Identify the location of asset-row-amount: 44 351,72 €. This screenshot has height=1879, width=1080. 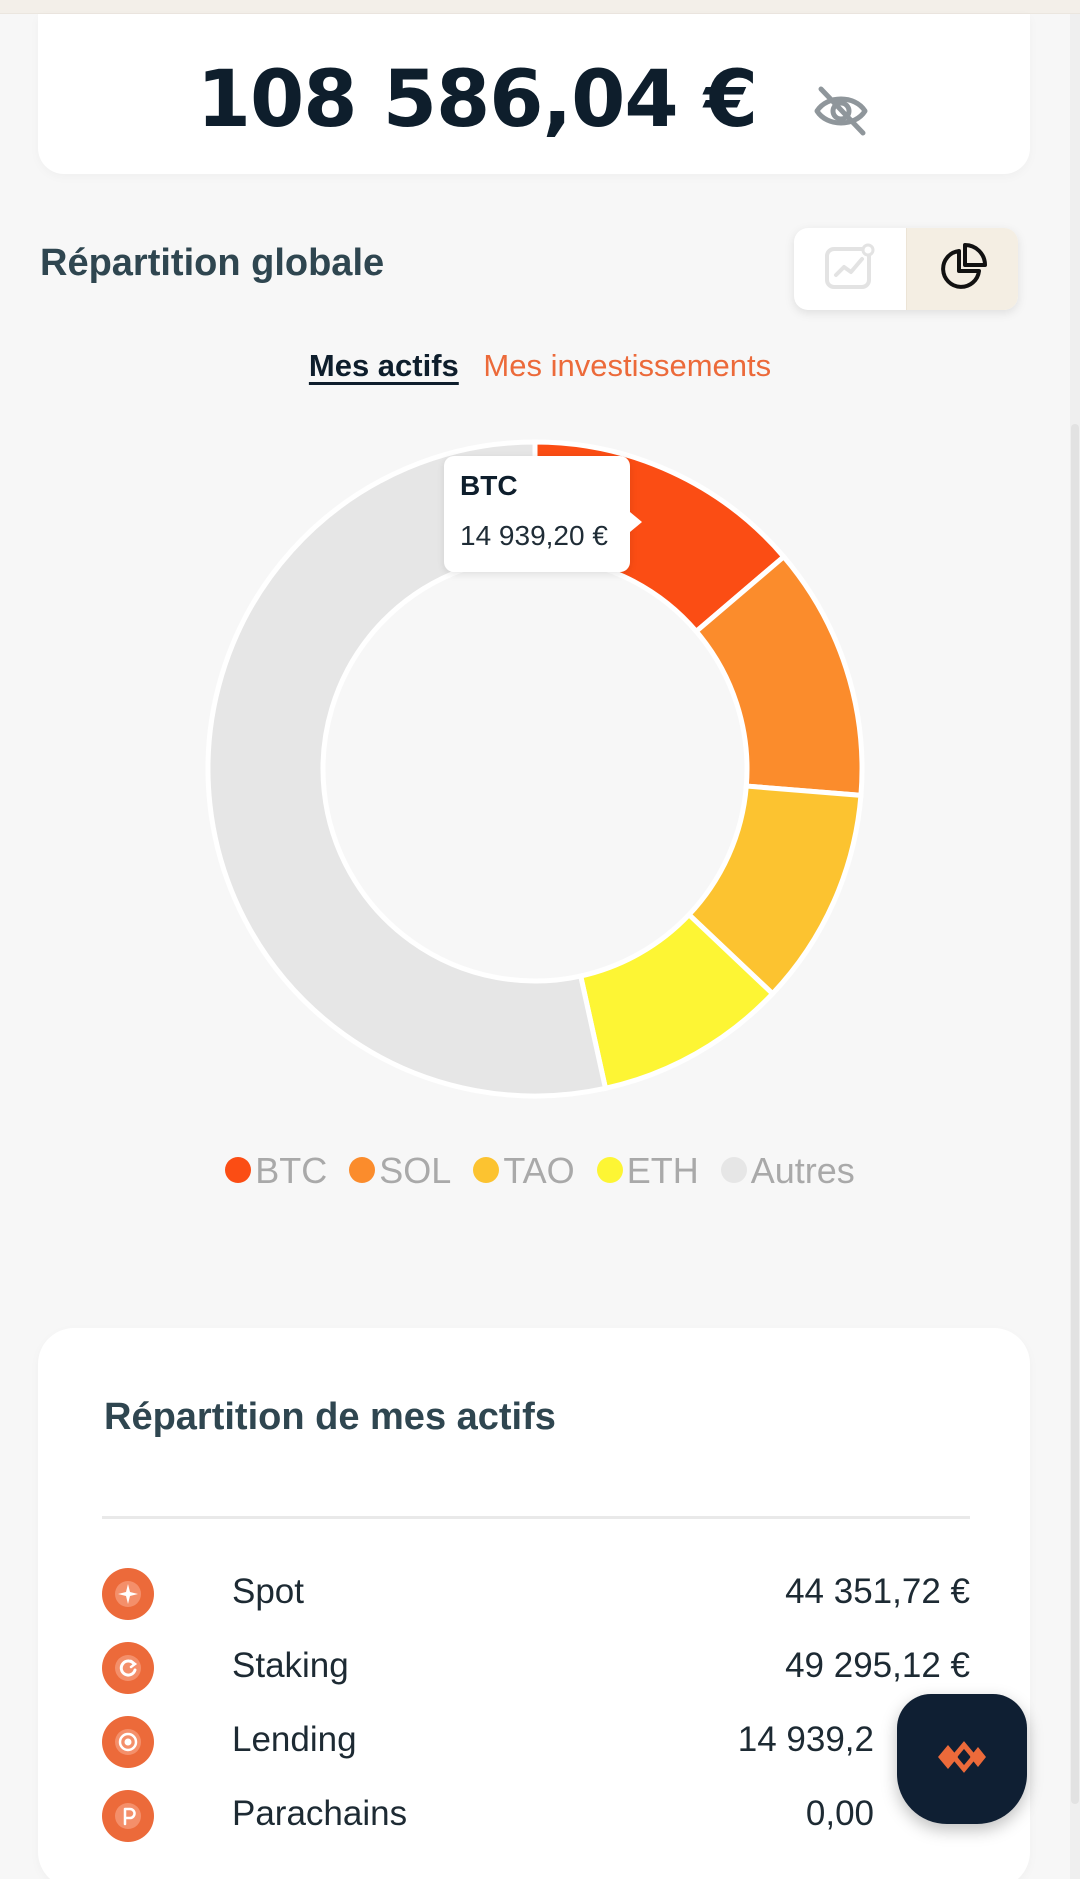
(877, 1591).